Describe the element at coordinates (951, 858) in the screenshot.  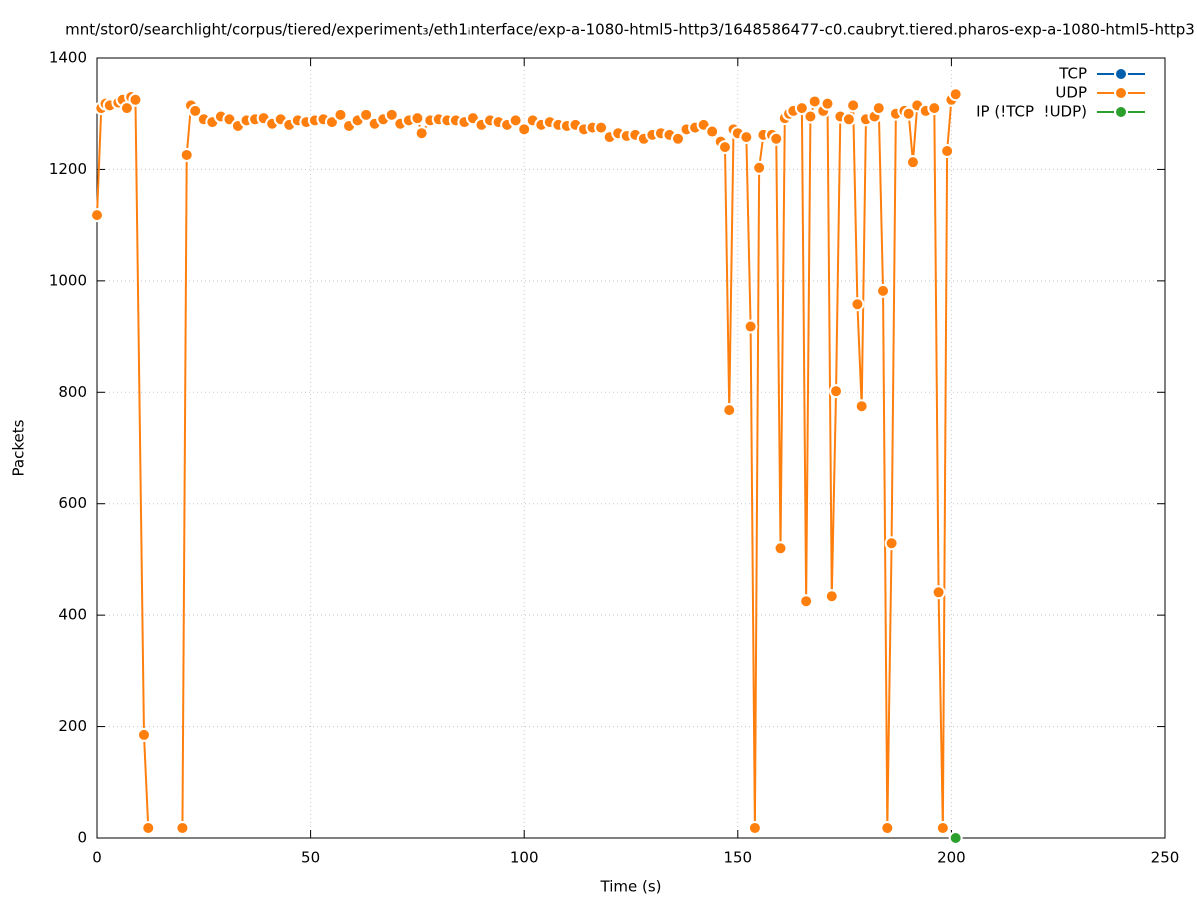
I see `x-tick-label: 200` at that location.